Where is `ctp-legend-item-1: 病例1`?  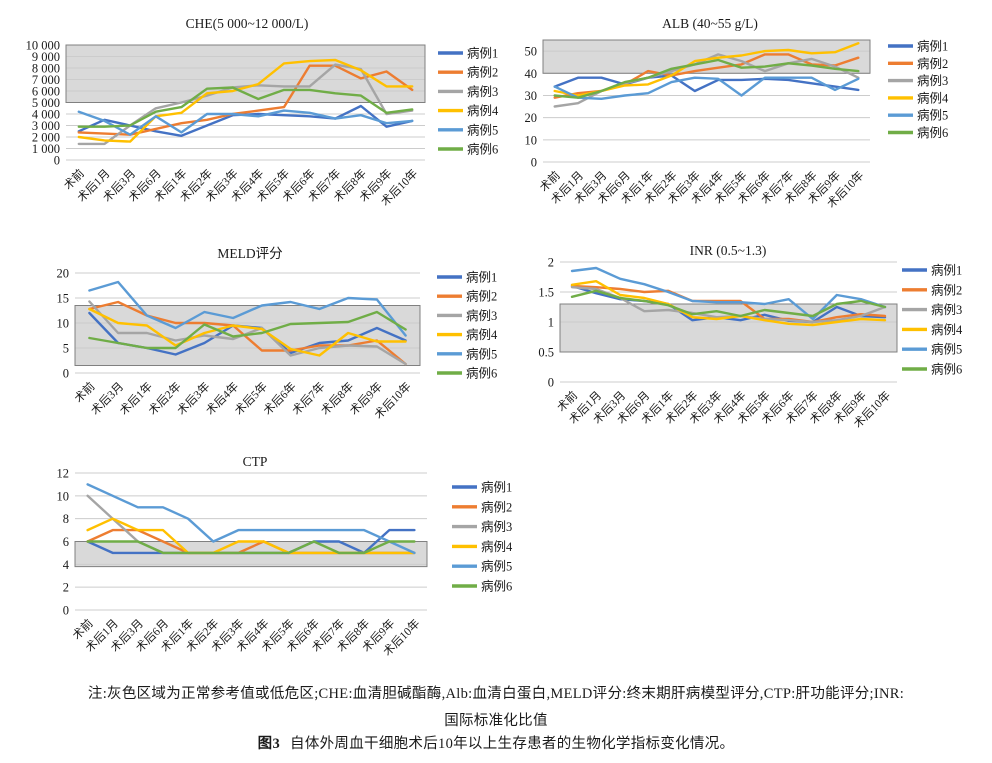
ctp-legend-item-1: 病例1 is located at coordinates (482, 487).